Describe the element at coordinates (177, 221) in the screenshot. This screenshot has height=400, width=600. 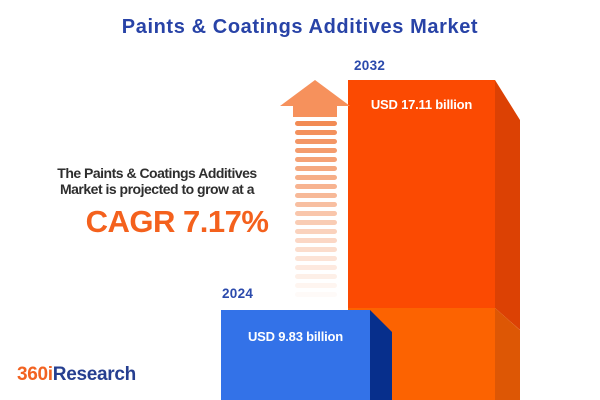
I see `cagr-value: CAGR 7.17%` at that location.